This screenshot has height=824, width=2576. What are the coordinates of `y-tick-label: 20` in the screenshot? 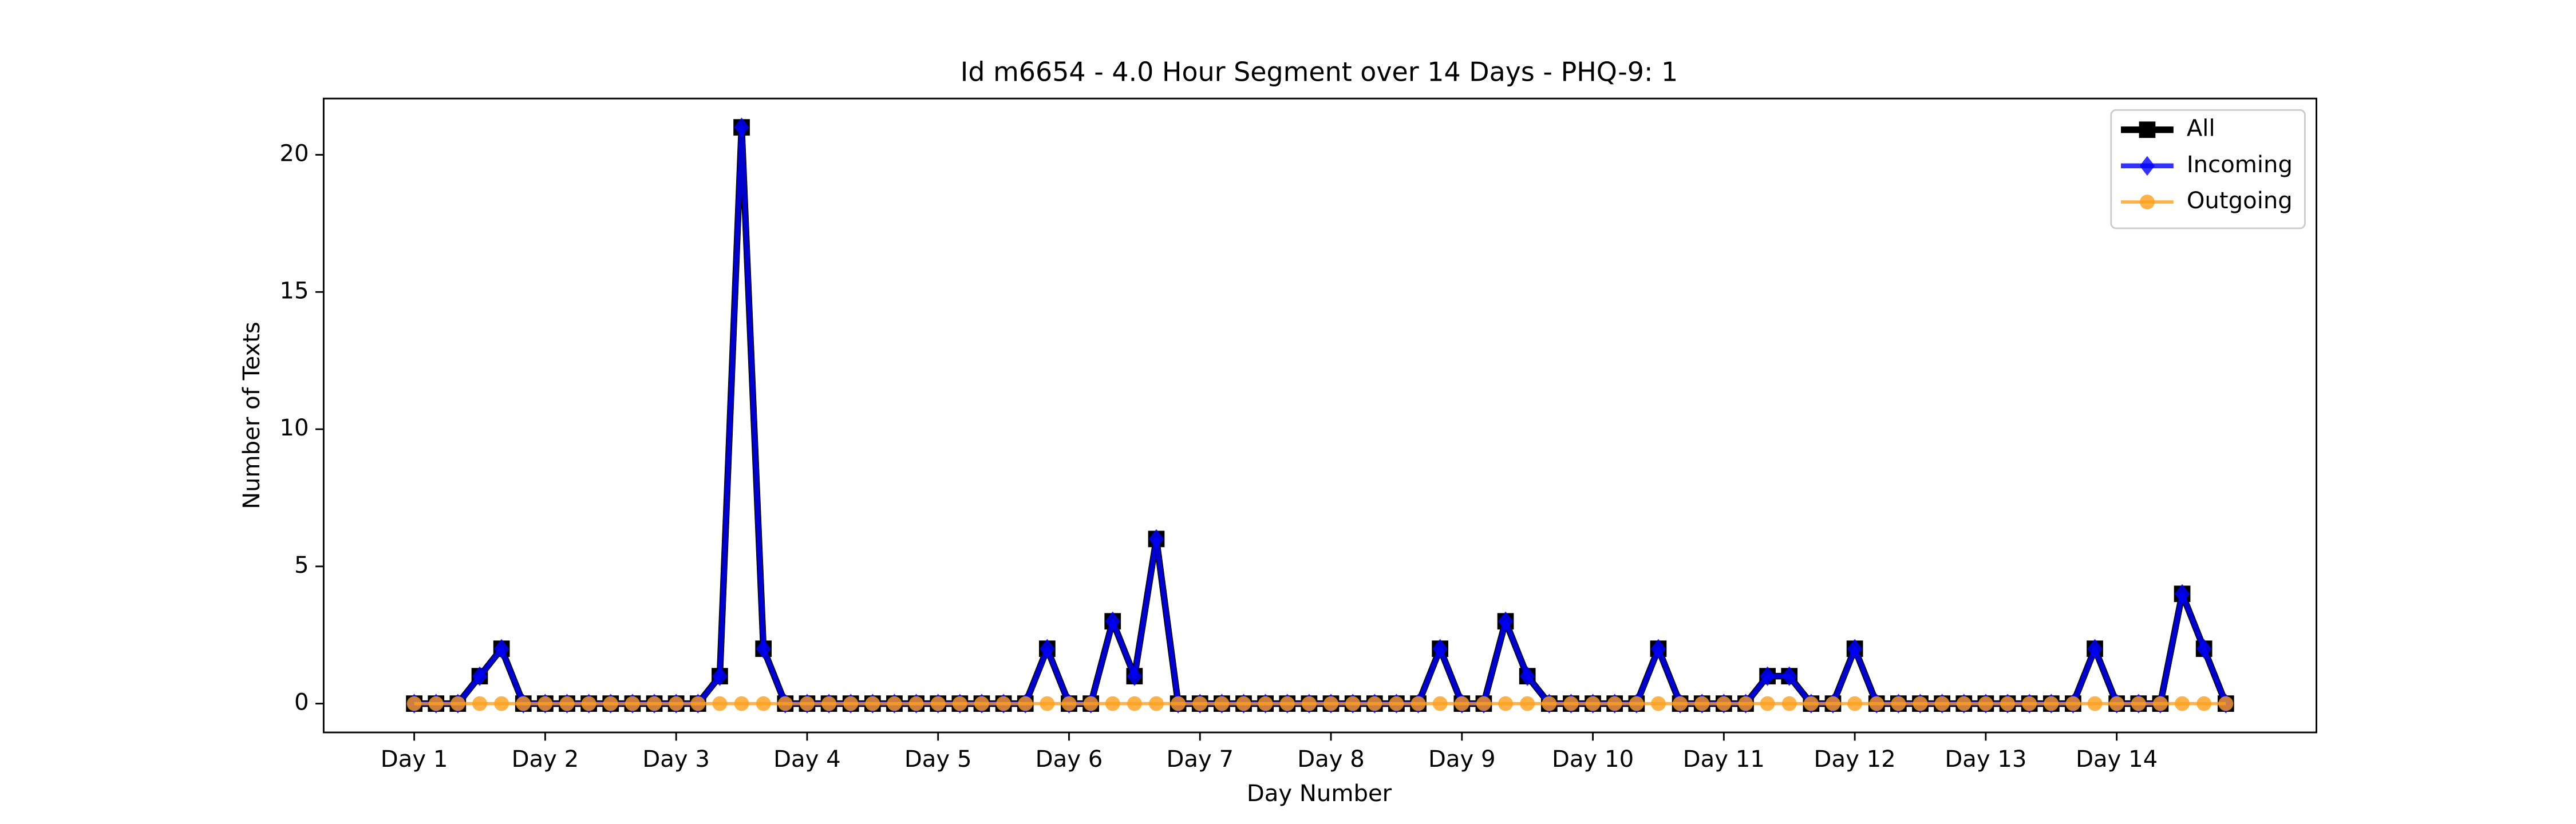 It's located at (294, 154).